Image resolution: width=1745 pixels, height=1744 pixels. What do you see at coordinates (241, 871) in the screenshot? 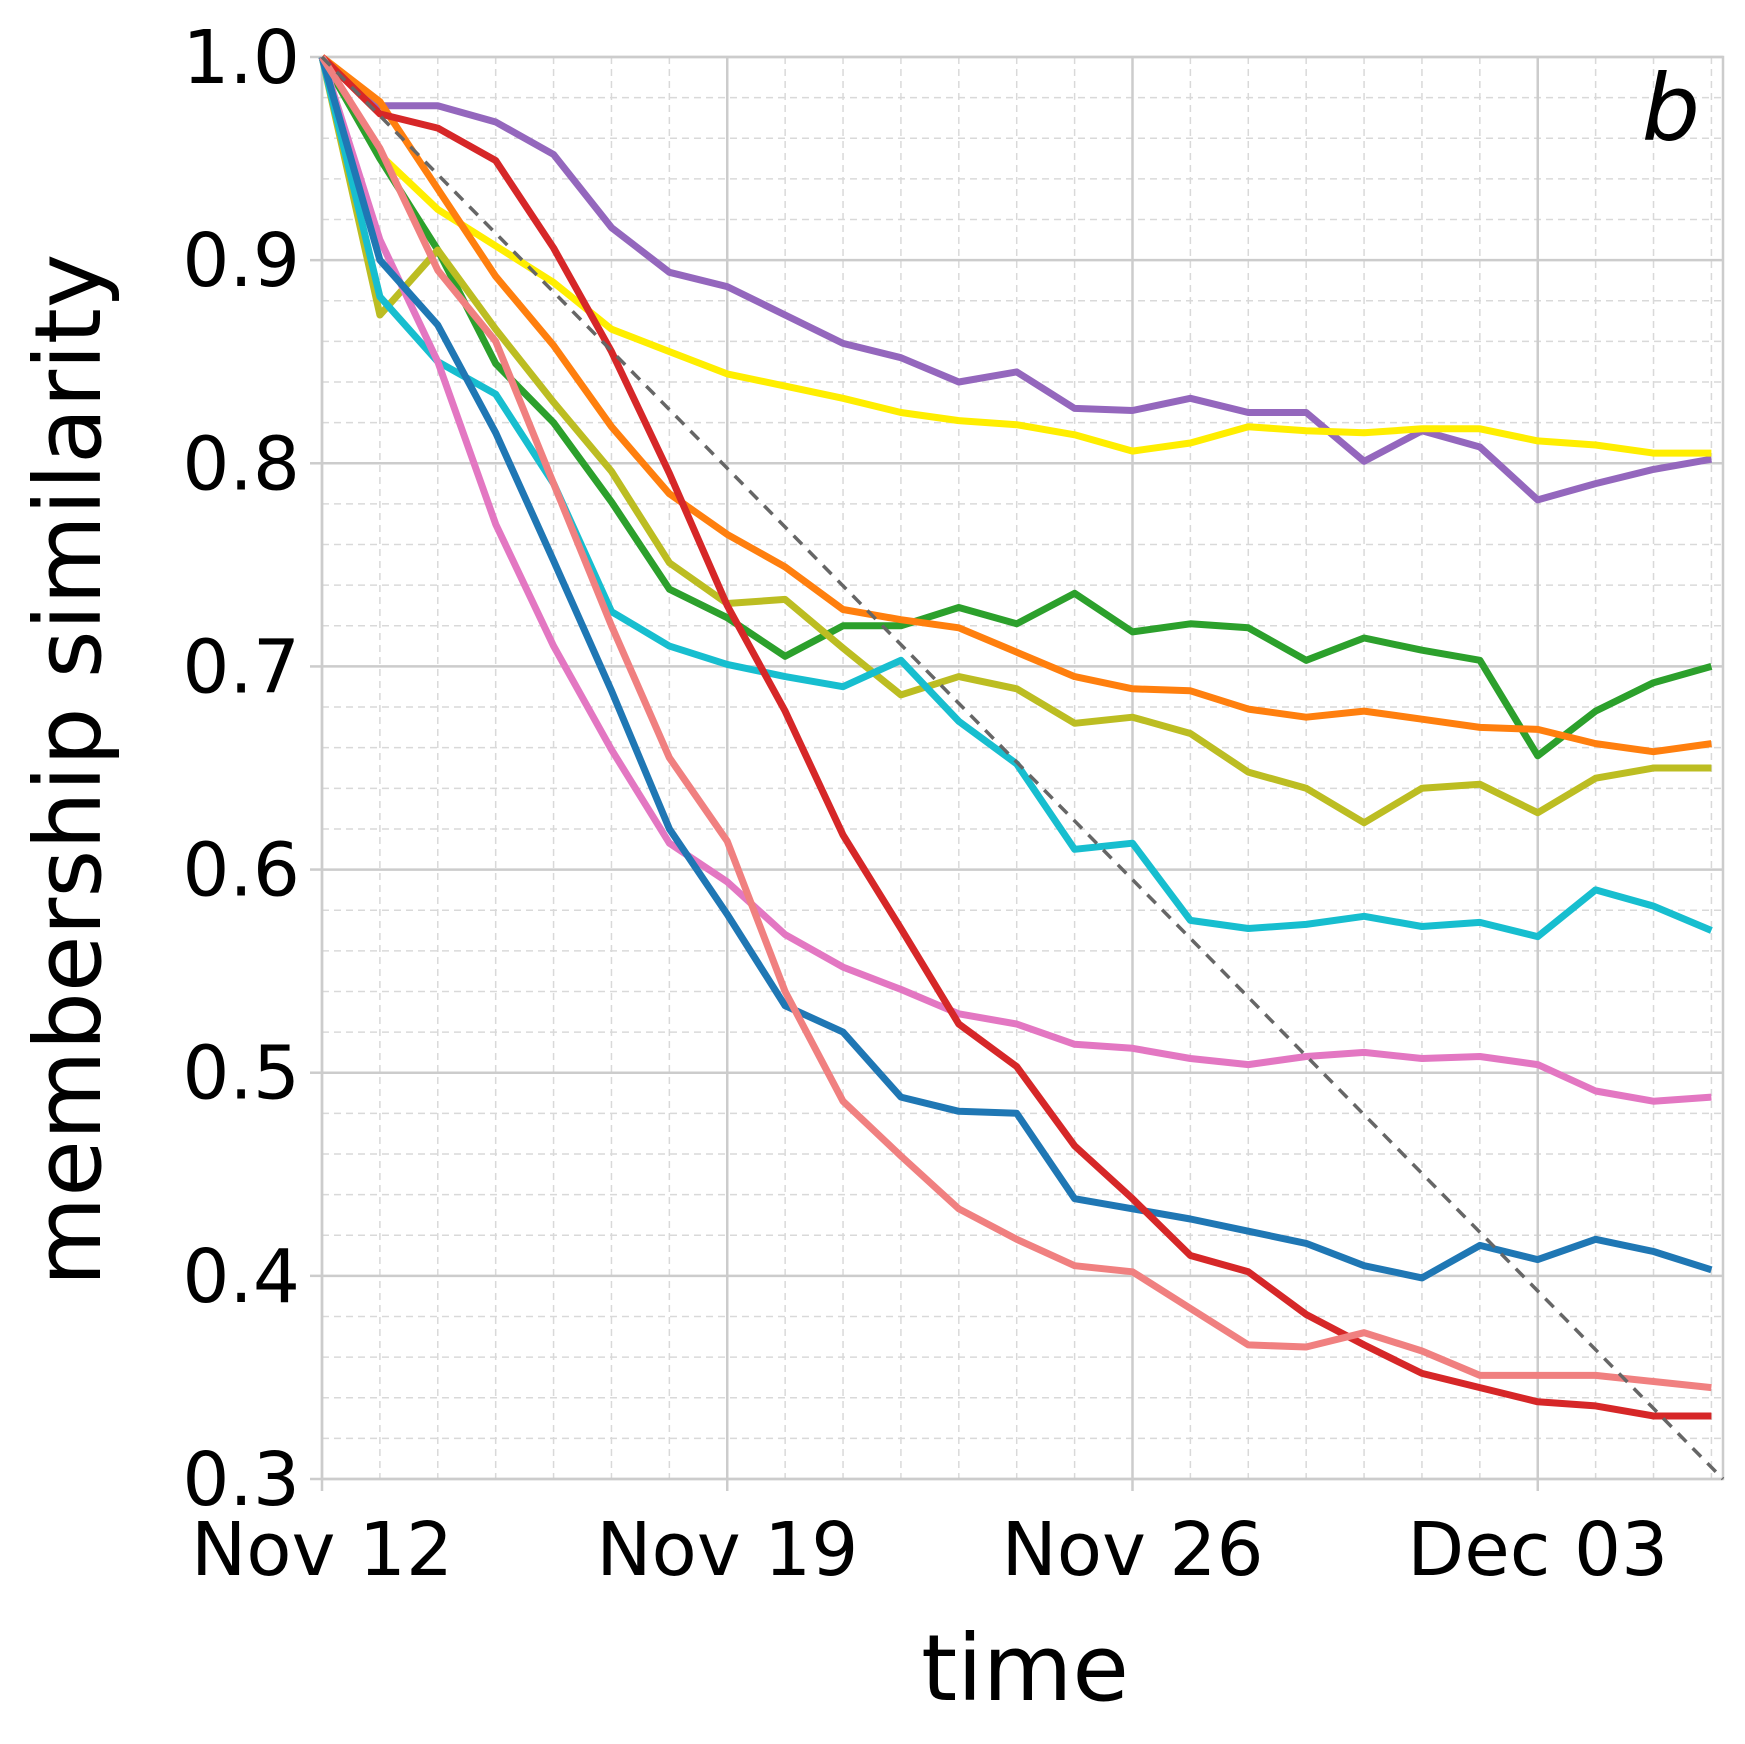
I see `y-tick-label: 0.6` at bounding box center [241, 871].